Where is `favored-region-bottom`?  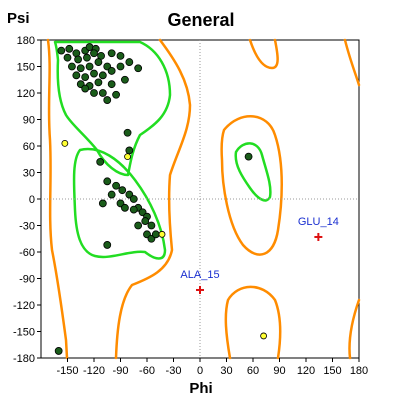
favored-region-bottom is located at coordinates (119, 203).